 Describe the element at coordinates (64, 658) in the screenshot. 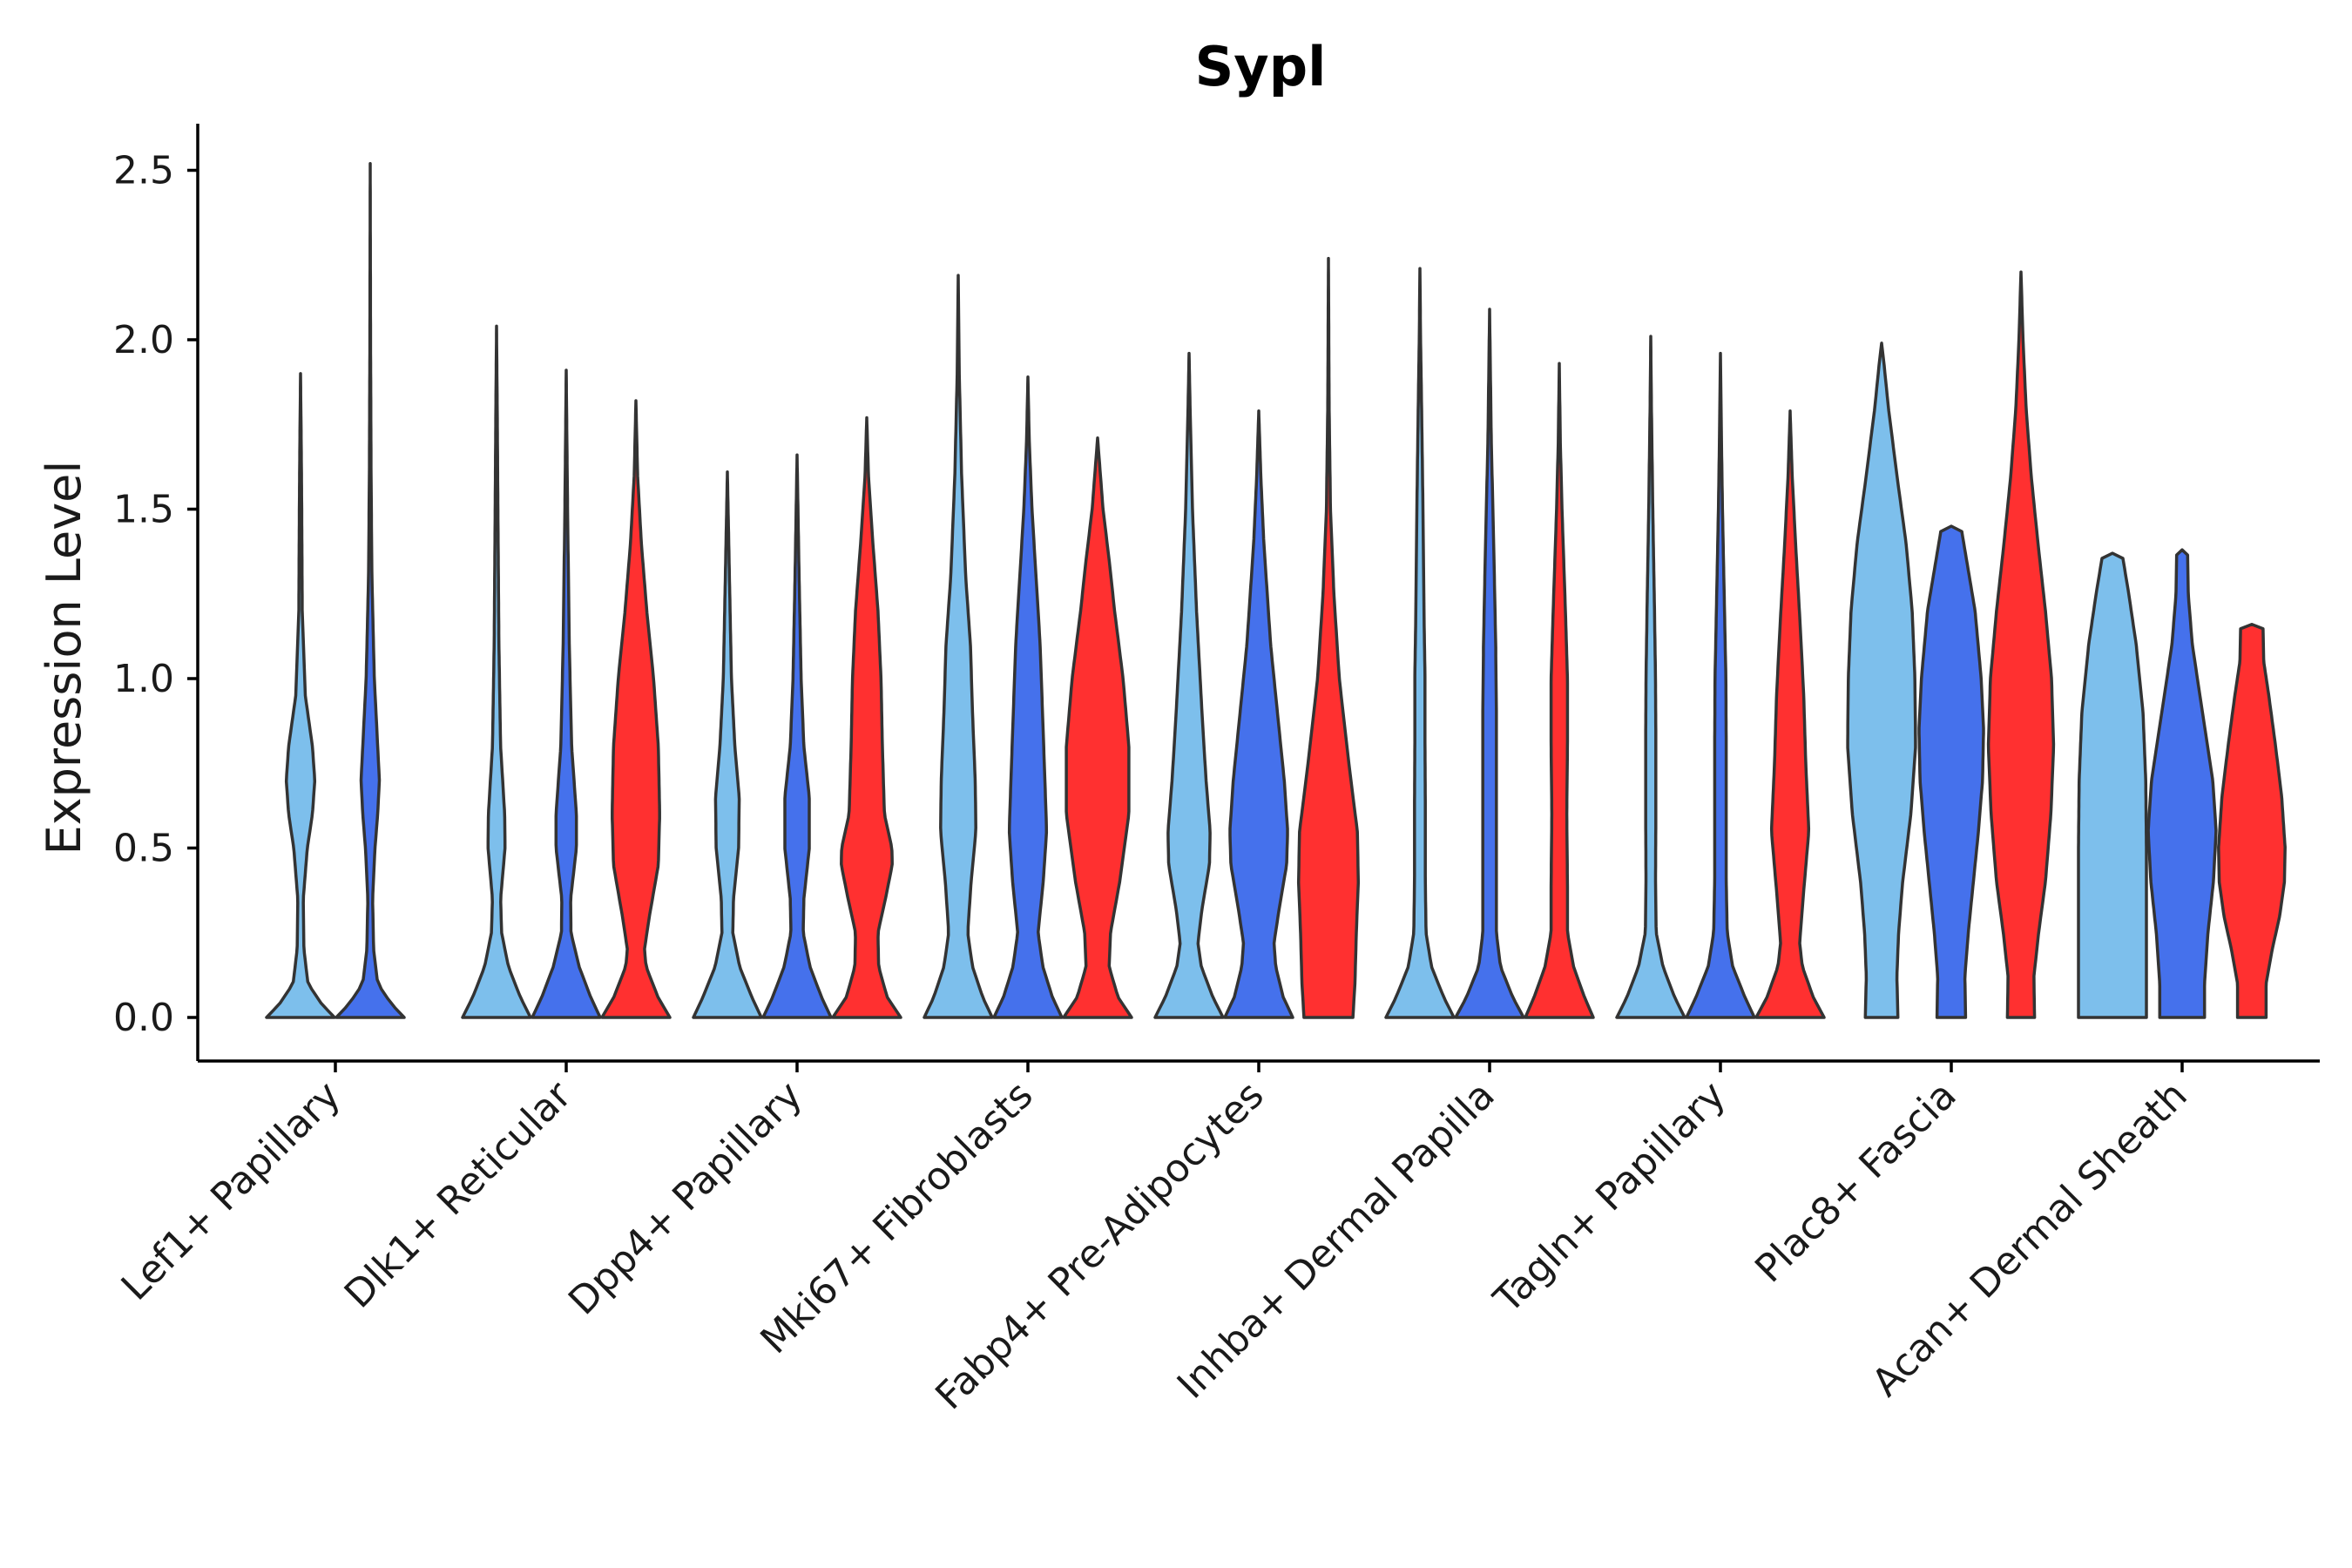

I see `y-axis-title: Expression Level` at that location.